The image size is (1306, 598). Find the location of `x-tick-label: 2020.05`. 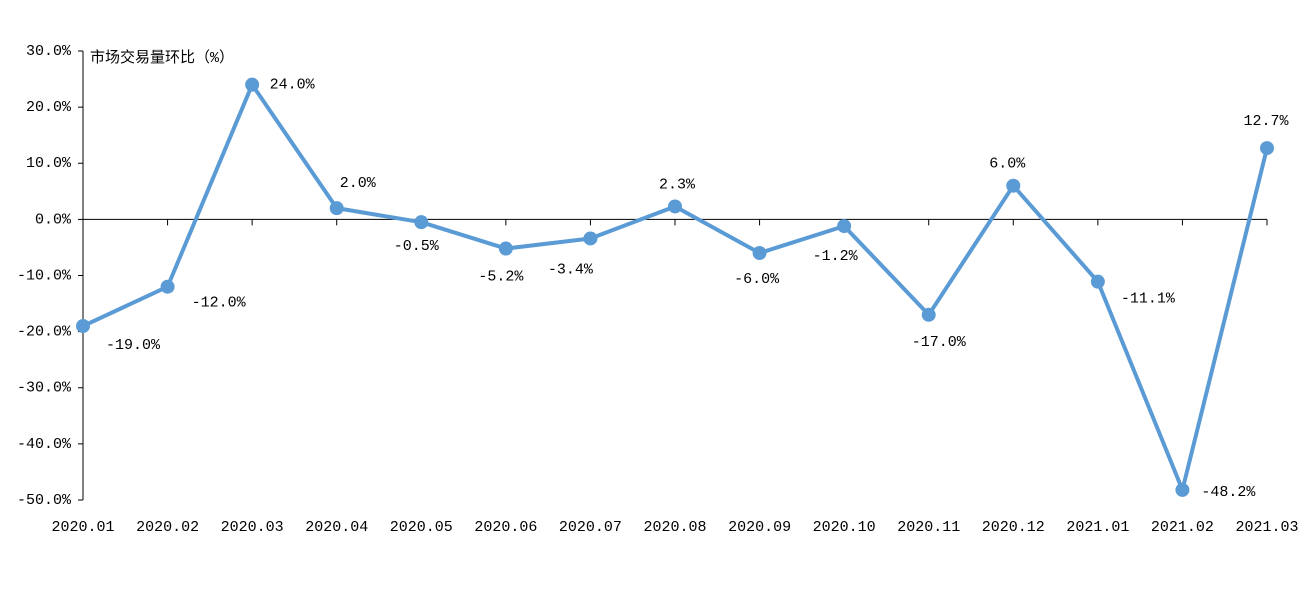

x-tick-label: 2020.05 is located at coordinates (421, 527).